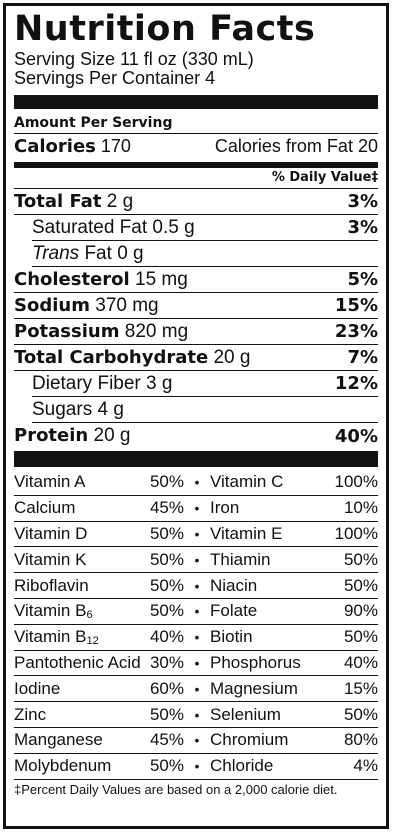  What do you see at coordinates (120, 201) in the screenshot?
I see `nutrient-amount: 2 g` at bounding box center [120, 201].